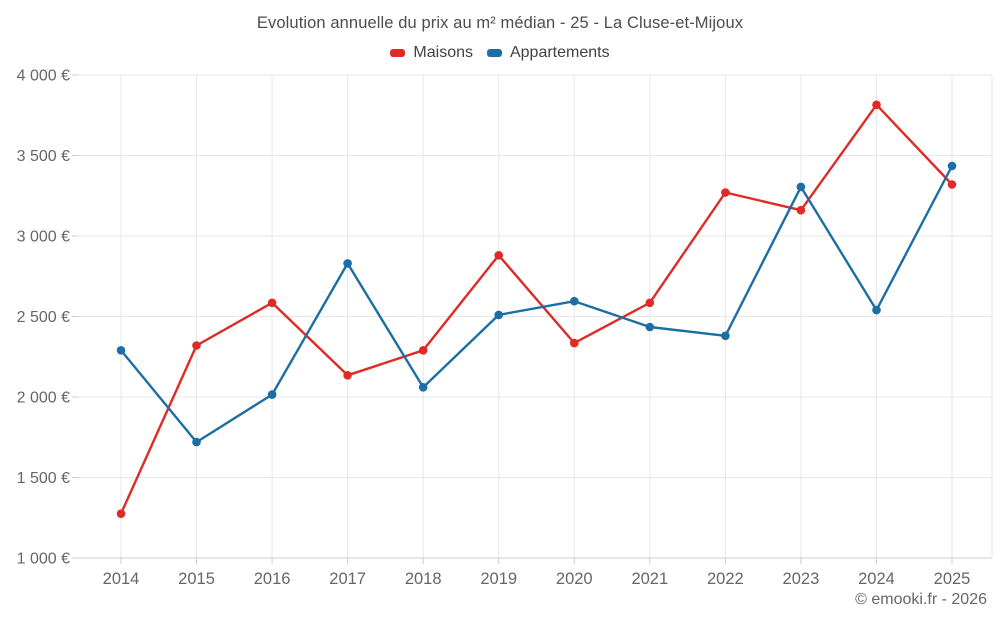 The image size is (1000, 625). I want to click on x-axis-tick-label: 2020, so click(574, 579).